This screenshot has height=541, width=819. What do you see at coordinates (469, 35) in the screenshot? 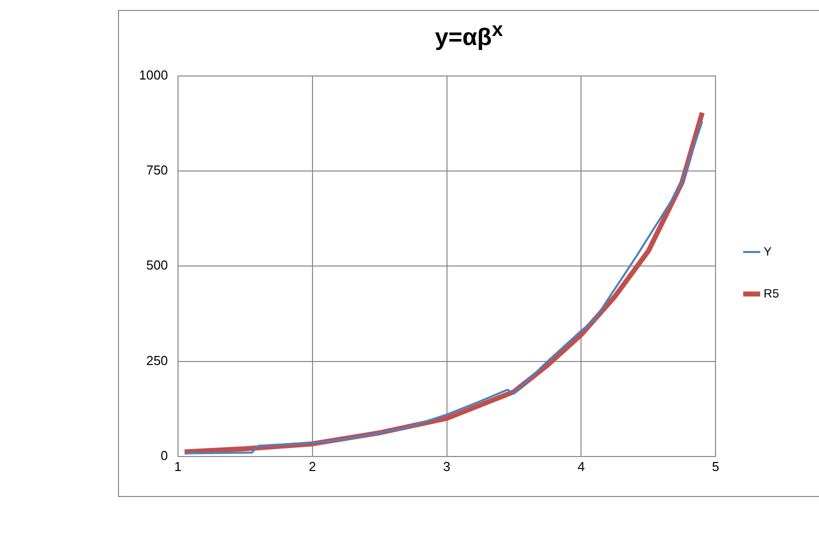
I see `chart-title: y=αβ$^{x}$` at bounding box center [469, 35].